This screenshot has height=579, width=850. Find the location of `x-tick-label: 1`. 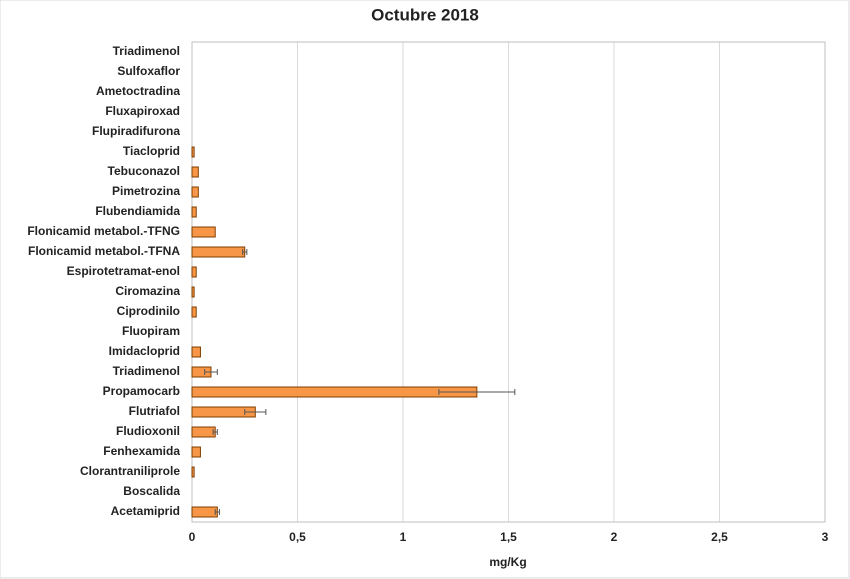

x-tick-label: 1 is located at coordinates (403, 537).